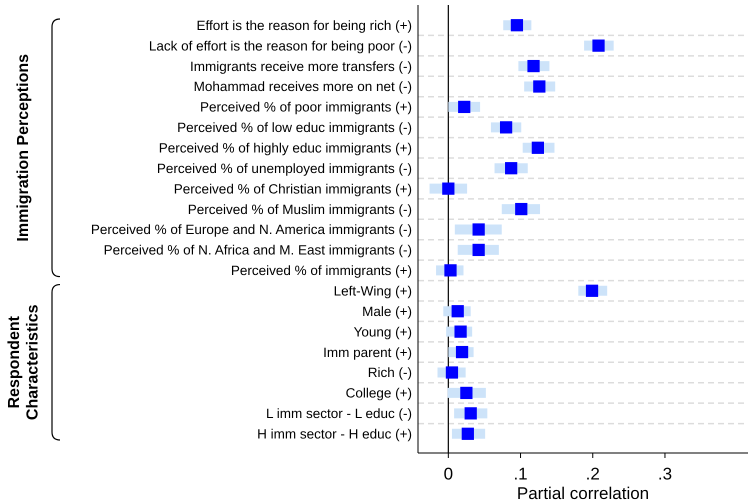  Describe the element at coordinates (520, 474) in the screenshot. I see `x-tick-label: .1` at that location.